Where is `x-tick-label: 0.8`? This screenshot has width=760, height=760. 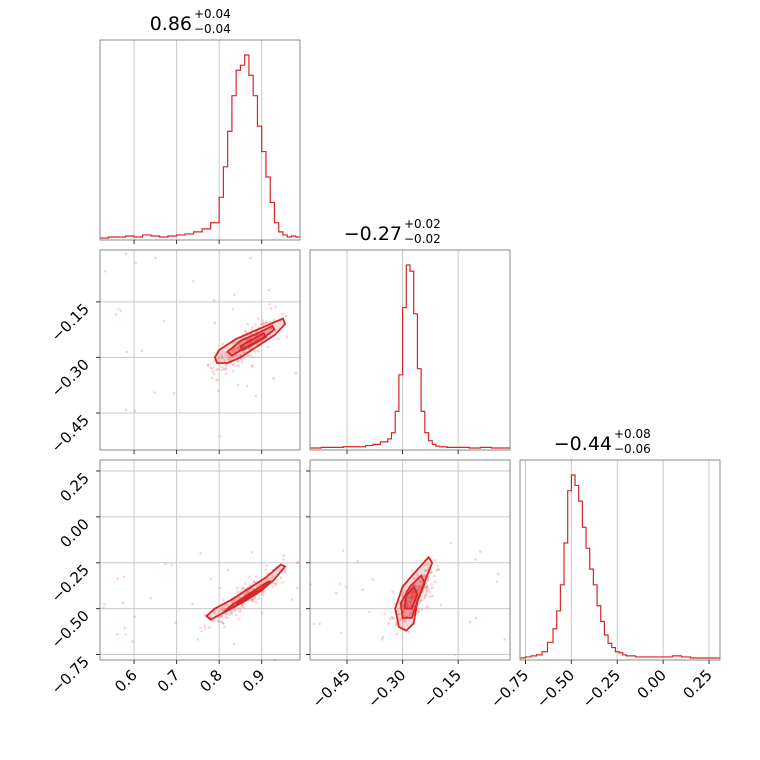 x-tick-label: 0.8 is located at coordinates (211, 681).